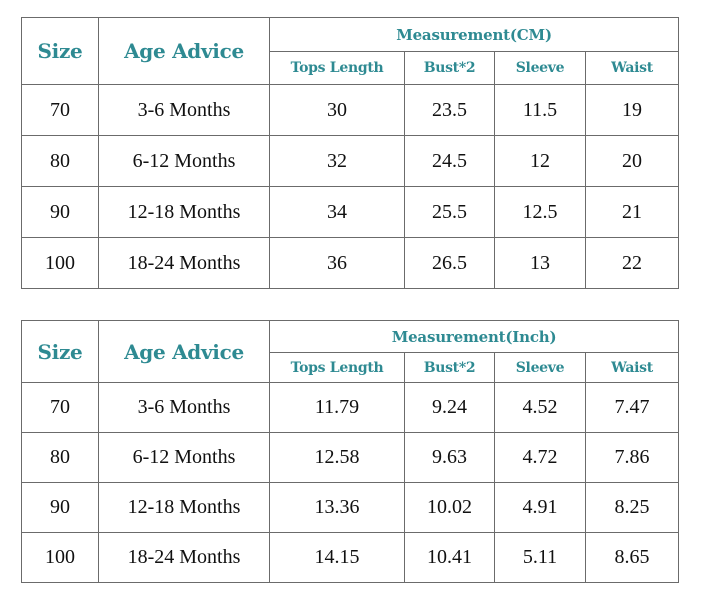 Image resolution: width=701 pixels, height=606 pixels. What do you see at coordinates (449, 110) in the screenshot?
I see `bust-cell: 23.5` at bounding box center [449, 110].